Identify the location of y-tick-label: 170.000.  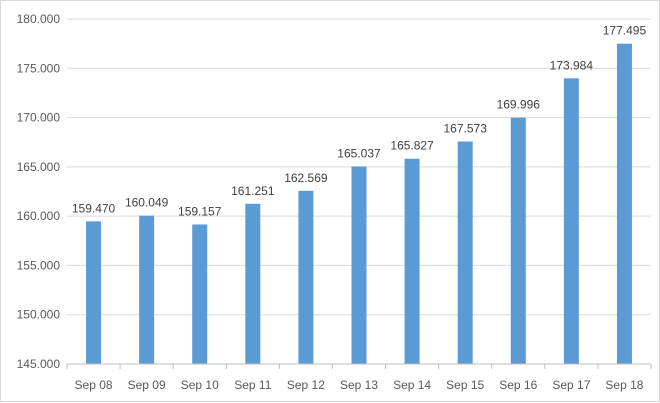
(39, 118).